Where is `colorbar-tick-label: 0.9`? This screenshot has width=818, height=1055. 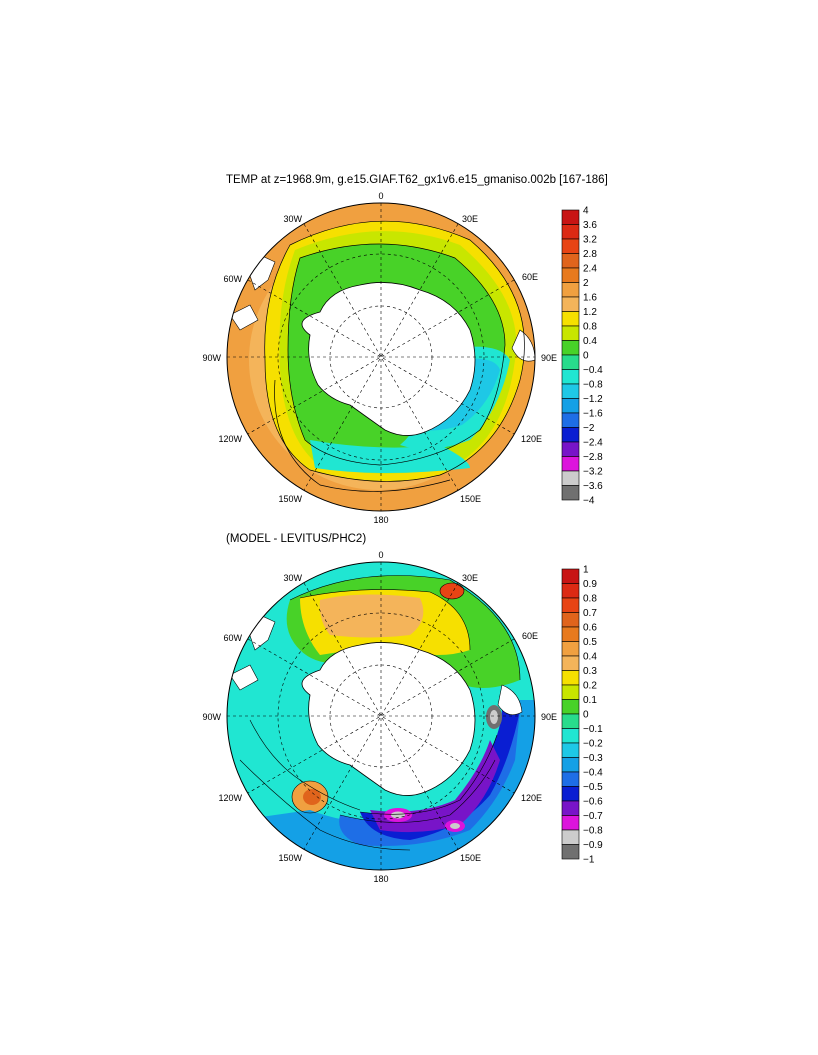
colorbar-tick-label: 0.9 is located at coordinates (590, 584).